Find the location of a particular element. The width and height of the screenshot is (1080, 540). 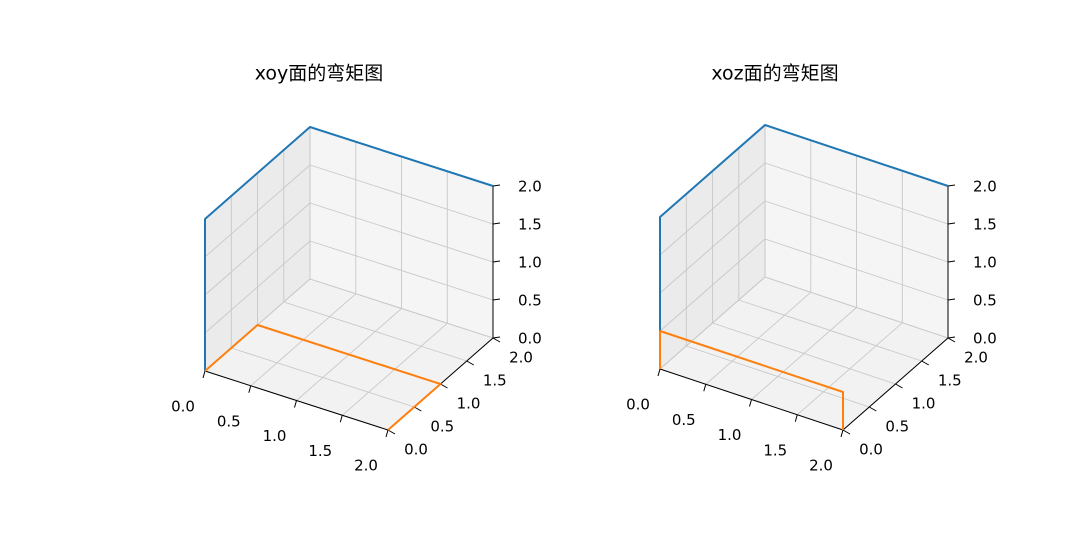

chart-title: xoz面的弯矩图 is located at coordinates (774, 74).